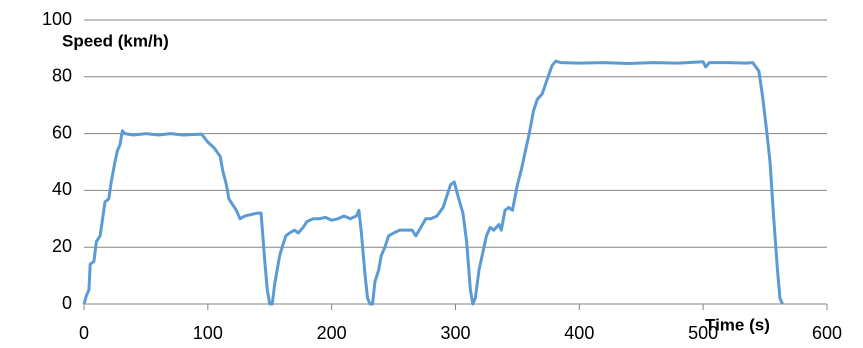  I want to click on x-tick-label: 0, so click(84, 333).